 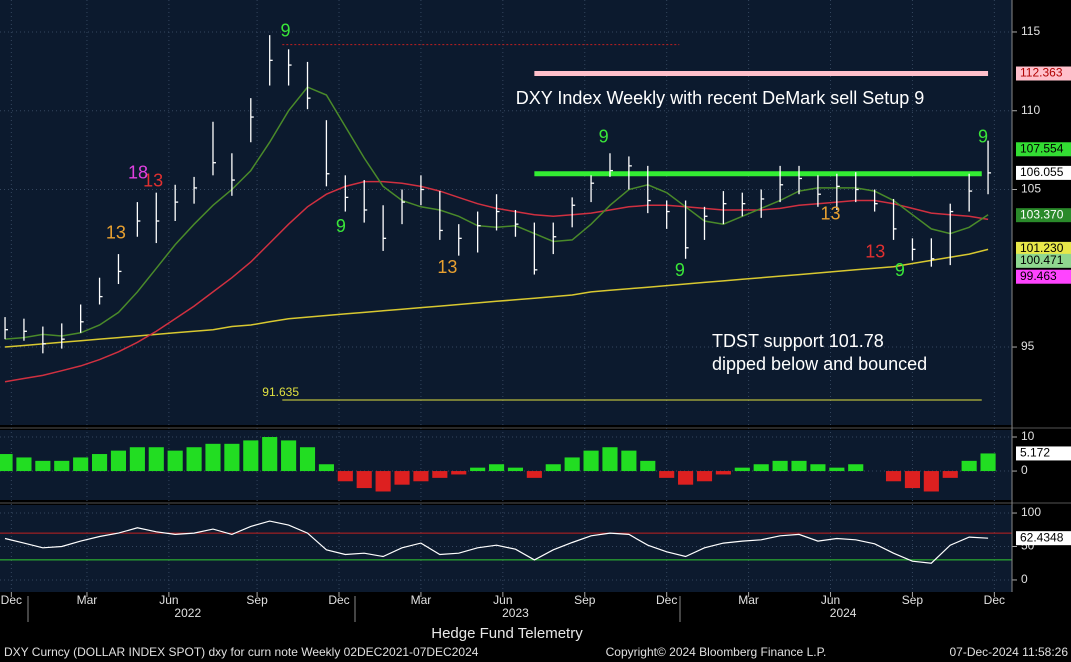 I want to click on value-box-label: 112.363, so click(x=1041, y=73).